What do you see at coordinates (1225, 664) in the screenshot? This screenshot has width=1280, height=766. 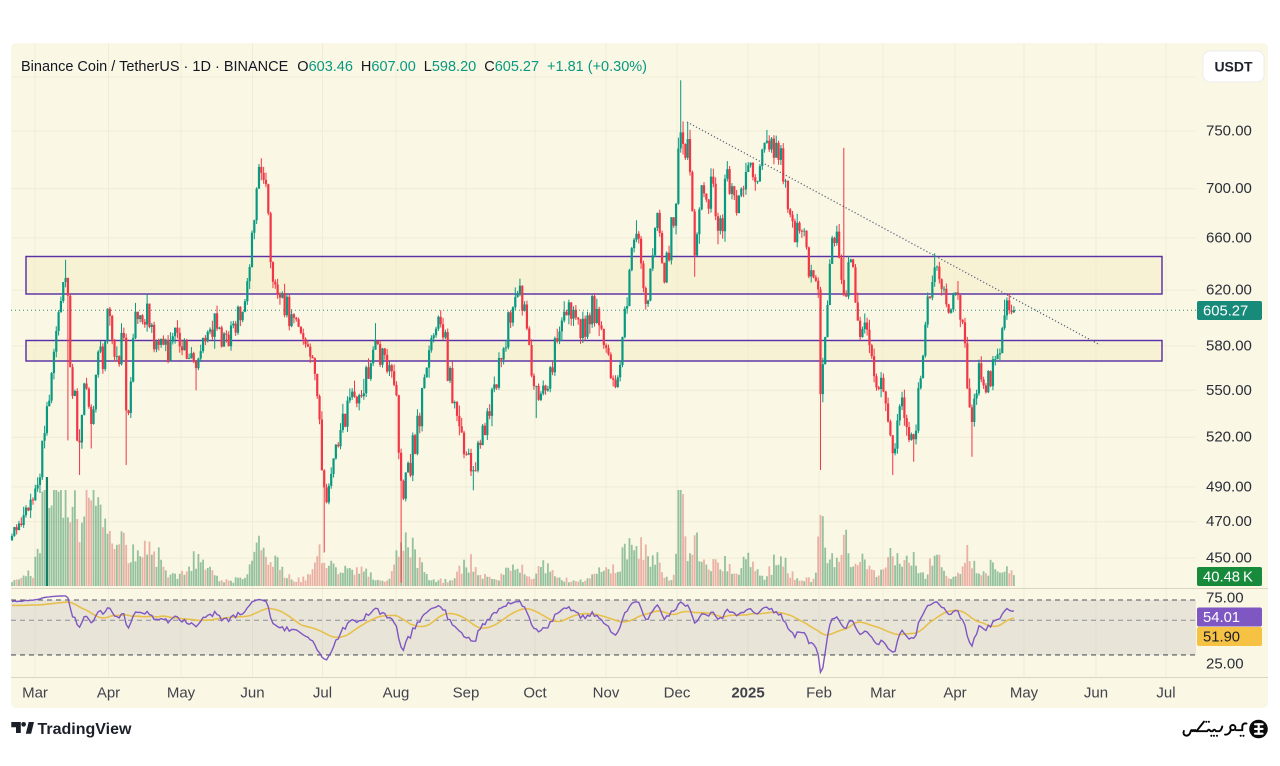 I see `svg-text: 25.00` at bounding box center [1225, 664].